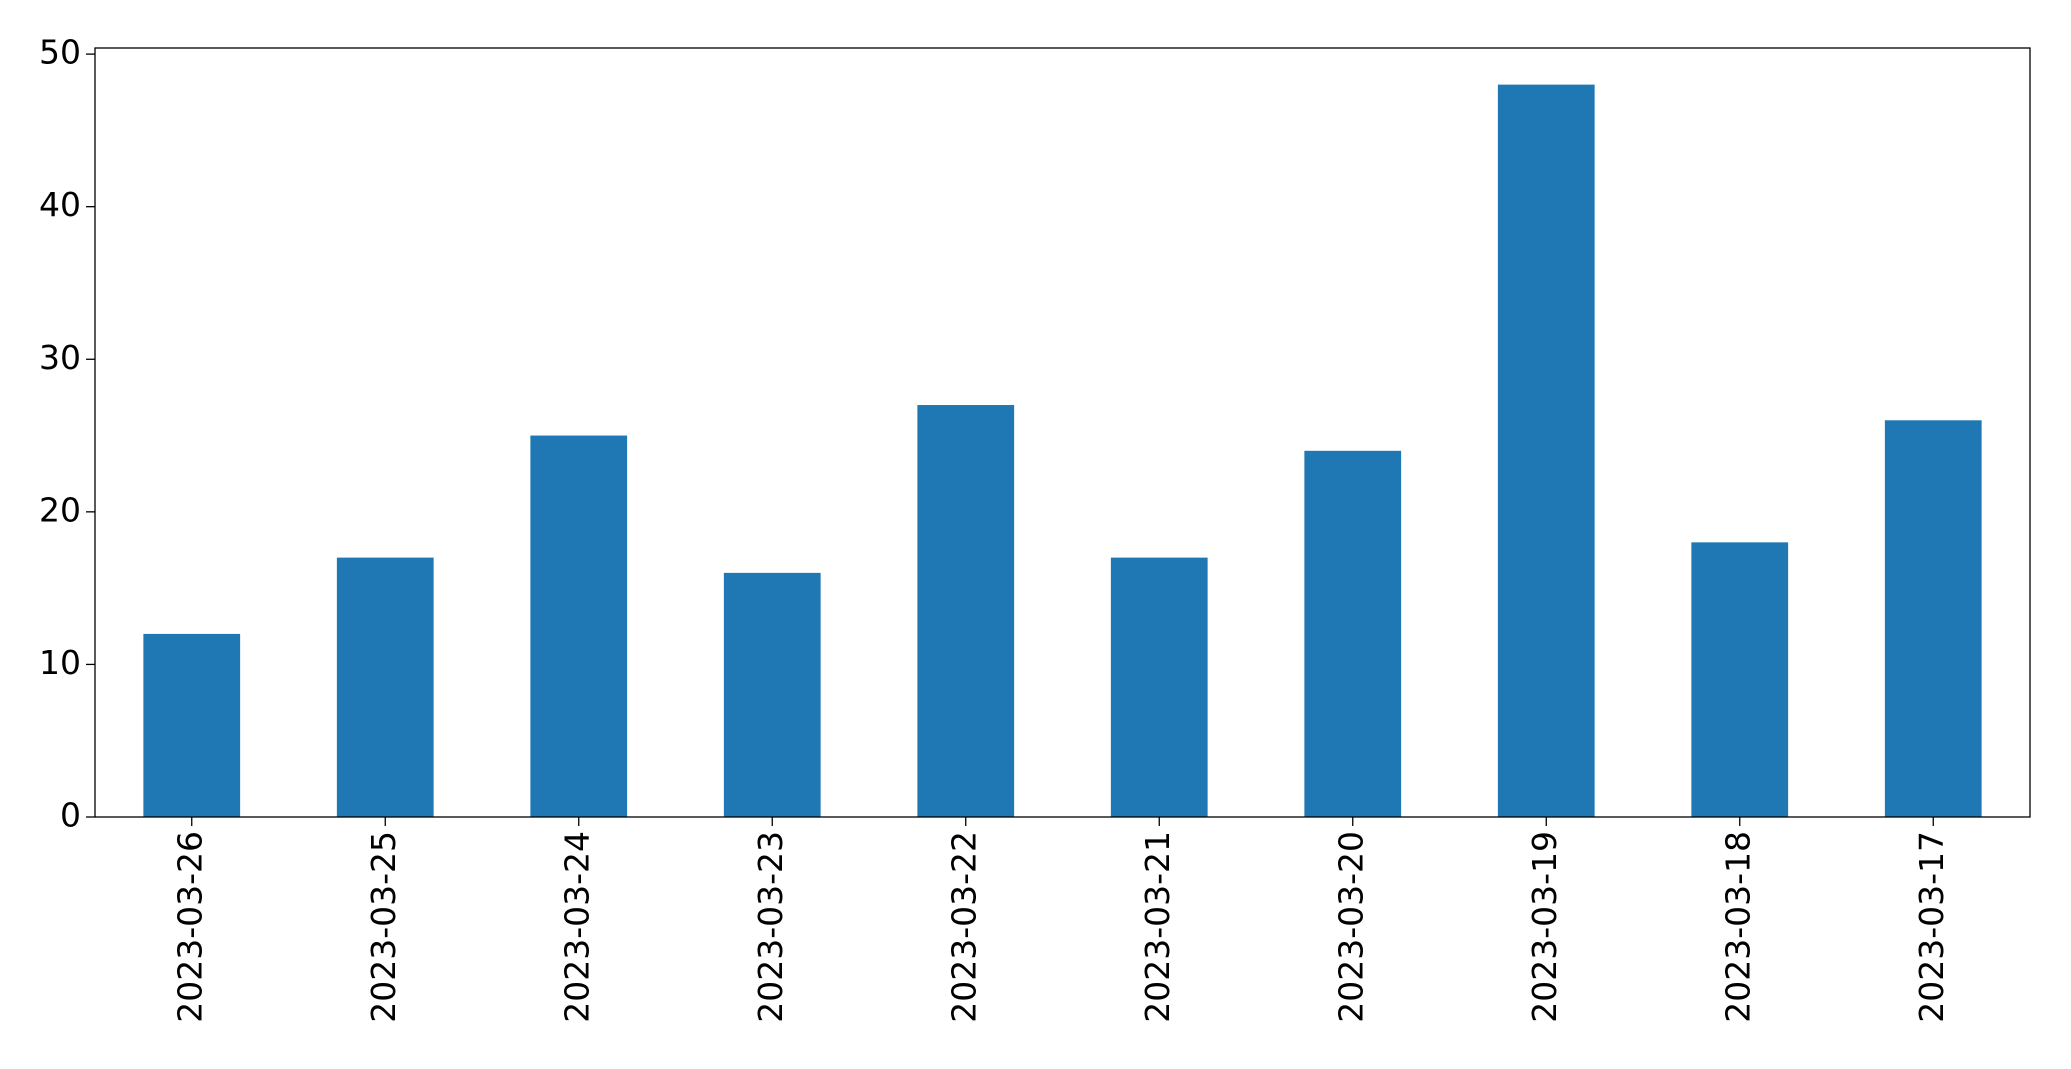  What do you see at coordinates (963, 927) in the screenshot?
I see `x-tick-label: 2023-03-22` at bounding box center [963, 927].